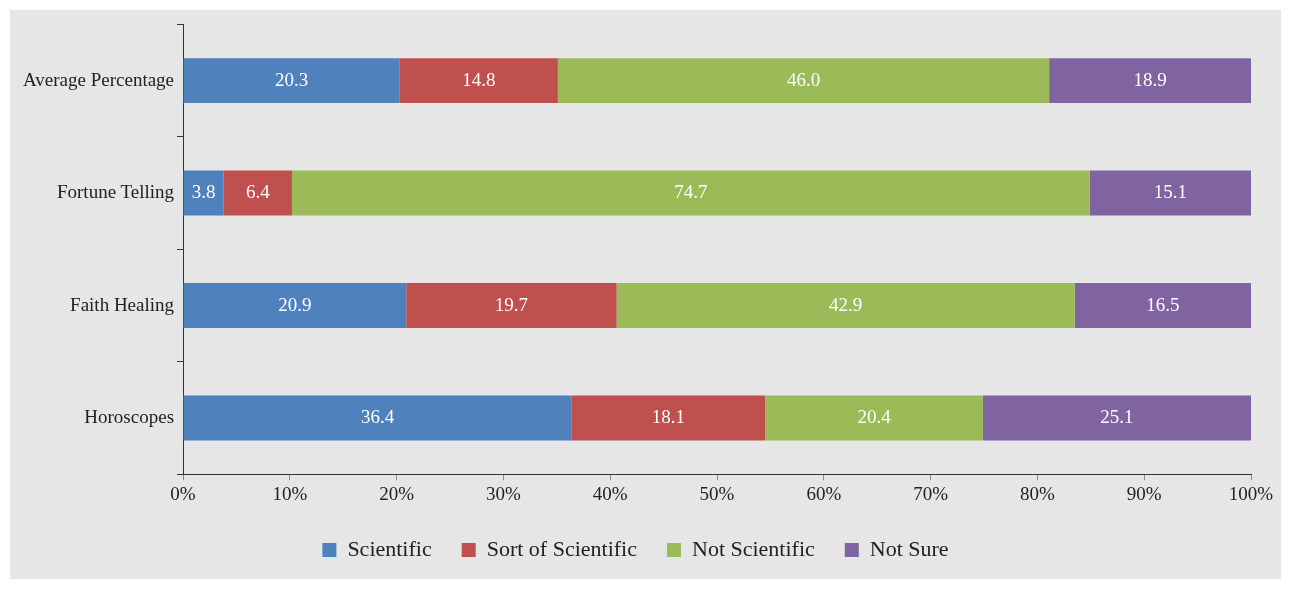  What do you see at coordinates (122, 304) in the screenshot?
I see `y-tick-label: Faith Healing` at bounding box center [122, 304].